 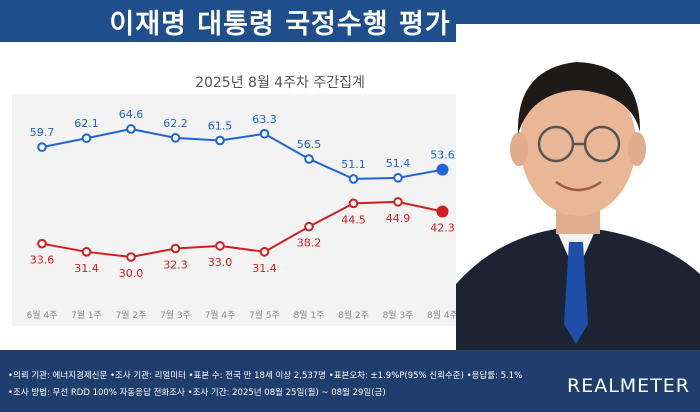 I want to click on data-label: 56.5, so click(x=309, y=144).